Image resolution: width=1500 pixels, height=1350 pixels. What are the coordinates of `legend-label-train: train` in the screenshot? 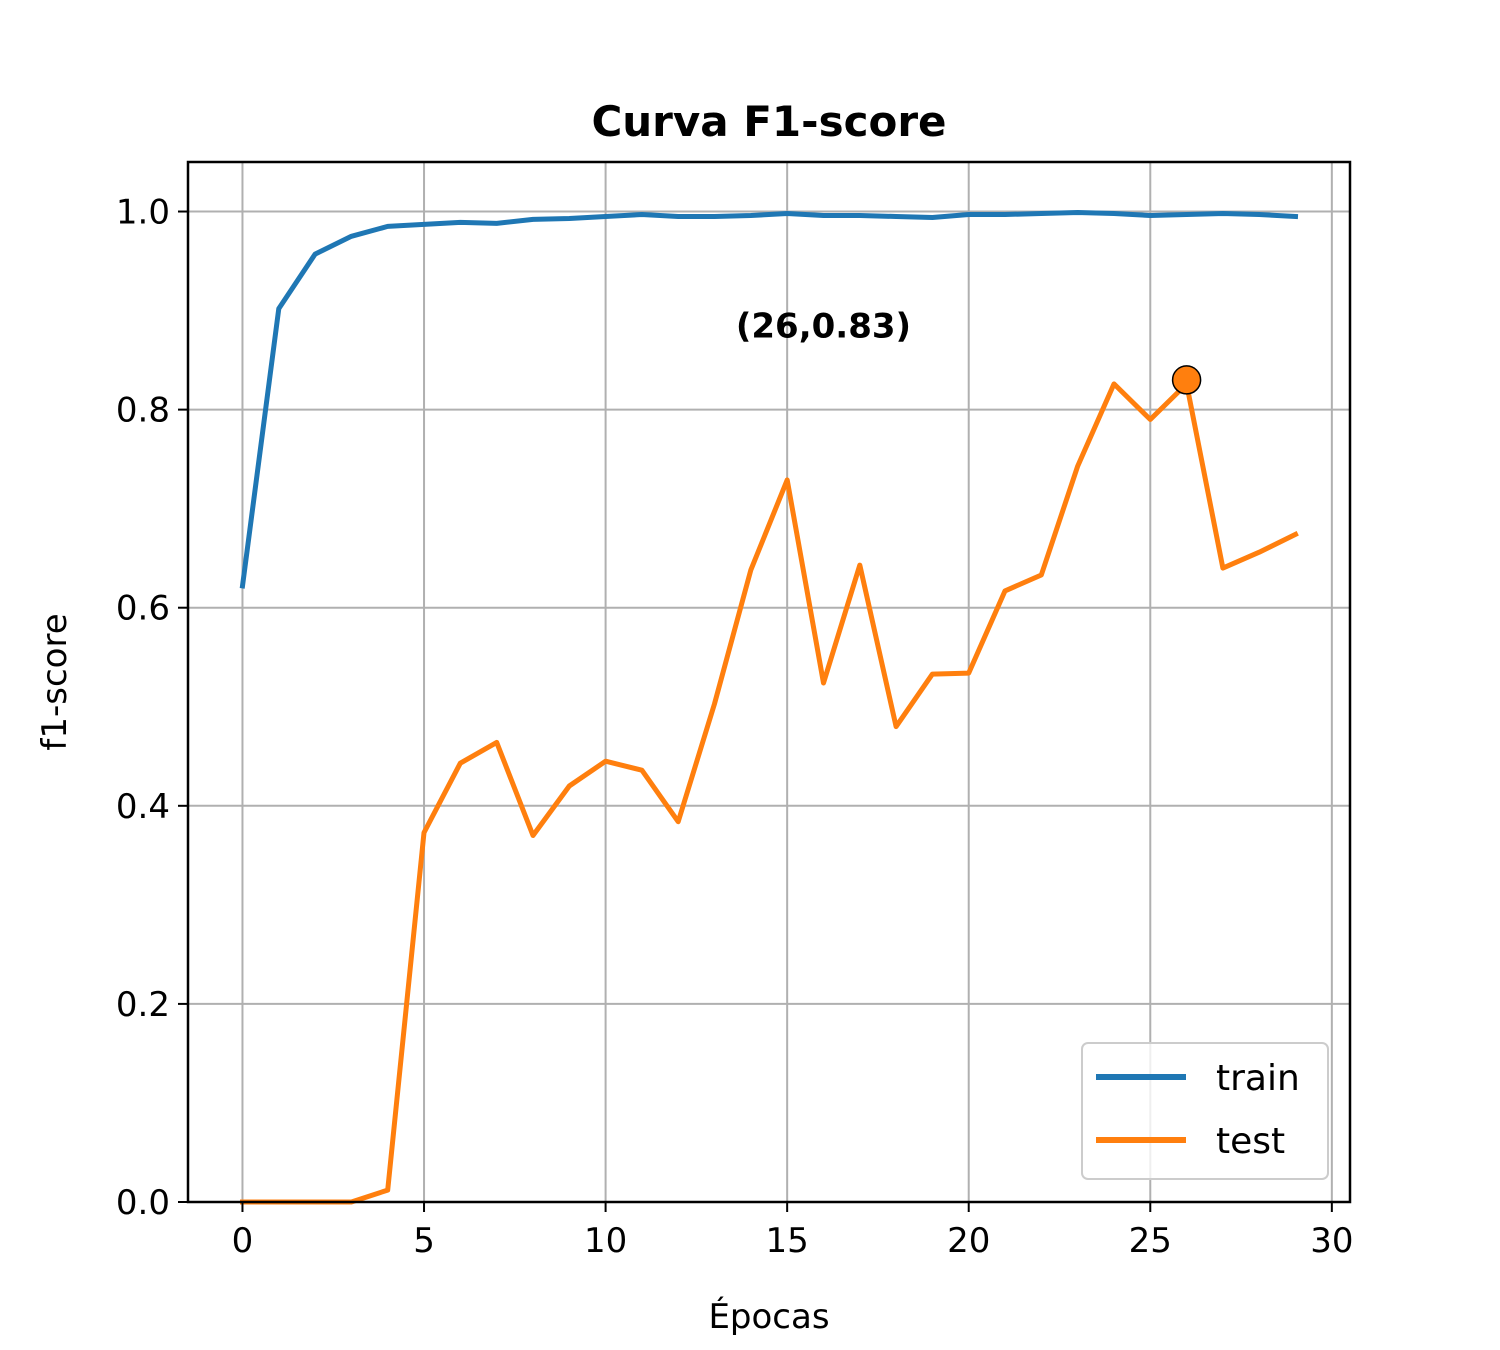 It's located at (1258, 1078).